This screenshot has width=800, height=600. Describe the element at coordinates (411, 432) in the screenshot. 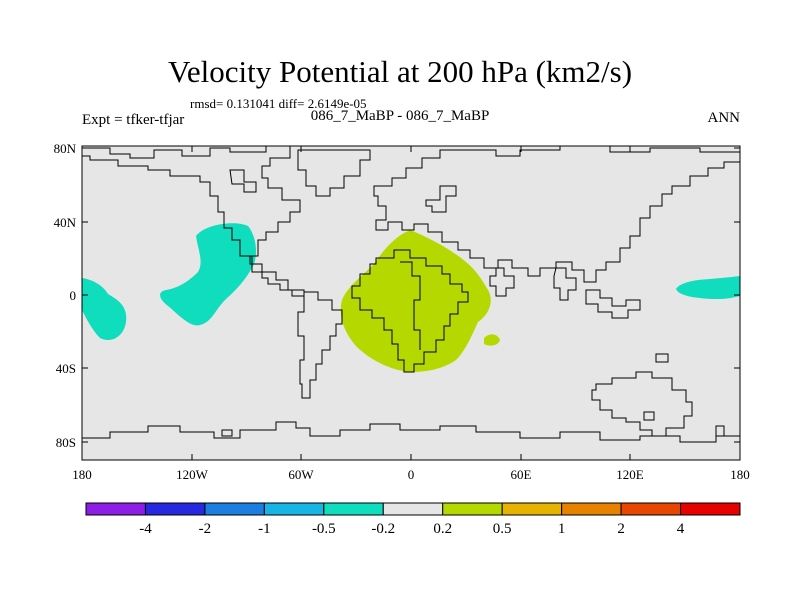

I see `coast-antarctica` at that location.